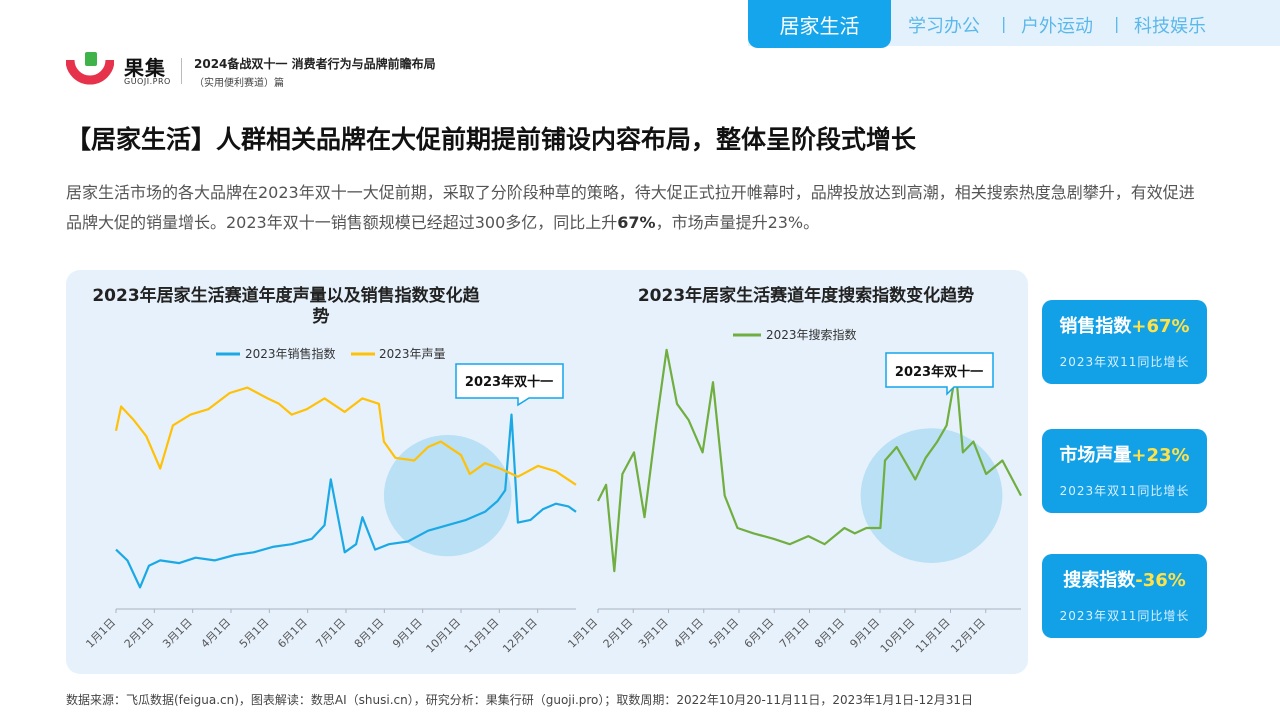 The image size is (1280, 720). Describe the element at coordinates (1124, 342) in the screenshot. I see `stat-card-sales: 销售指数+67% 2023年双11同比增长` at that location.